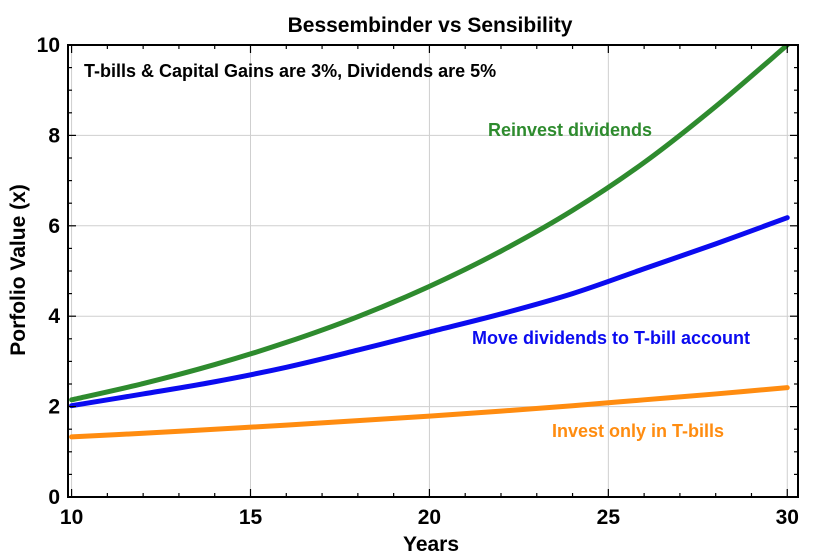 The image size is (820, 558). Describe the element at coordinates (18, 270) in the screenshot. I see `y-axis-label: Porfolio Value (x)` at that location.